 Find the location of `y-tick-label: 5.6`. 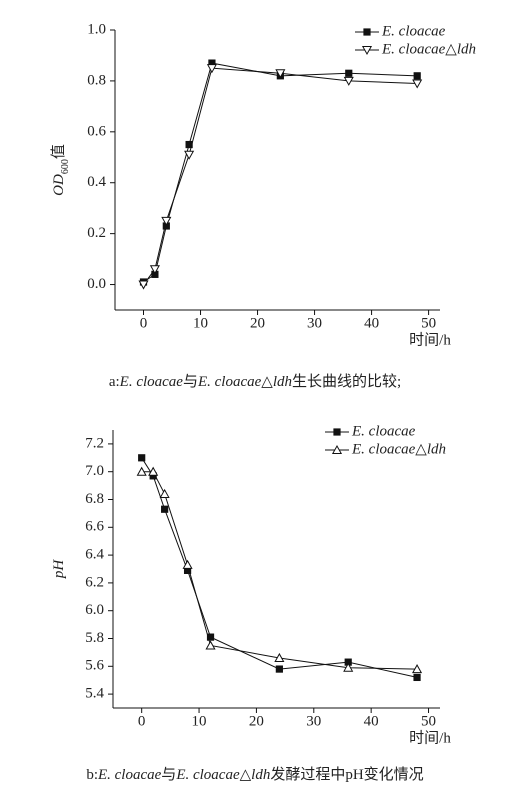

y-tick-label: 5.6 is located at coordinates (94, 666).